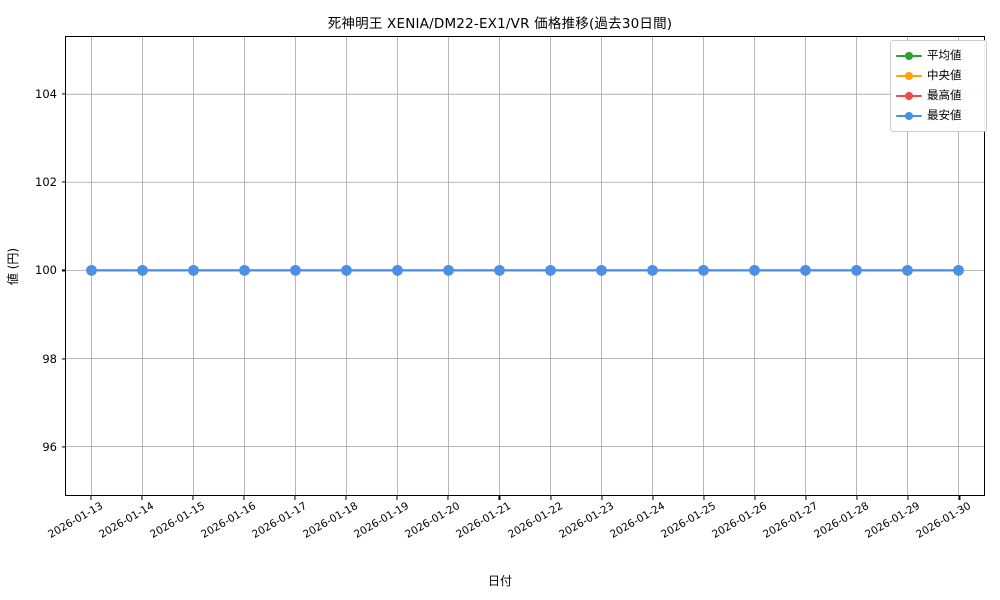 This screenshot has height=600, width=1000. Describe the element at coordinates (586, 520) in the screenshot. I see `x-tick-label: 2026-01-23` at that location.